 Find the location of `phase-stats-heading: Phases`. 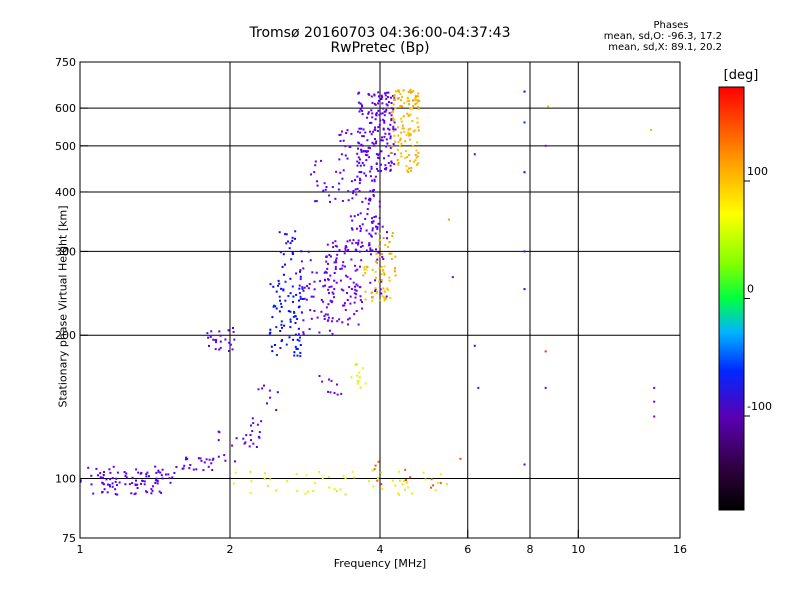

phase-stats-heading: Phases is located at coordinates (671, 25).